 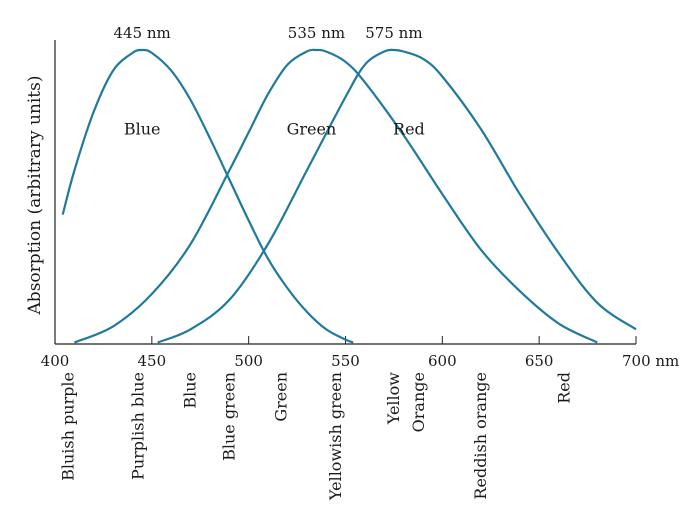 I want to click on color-name-label: Orange, so click(x=418, y=402).